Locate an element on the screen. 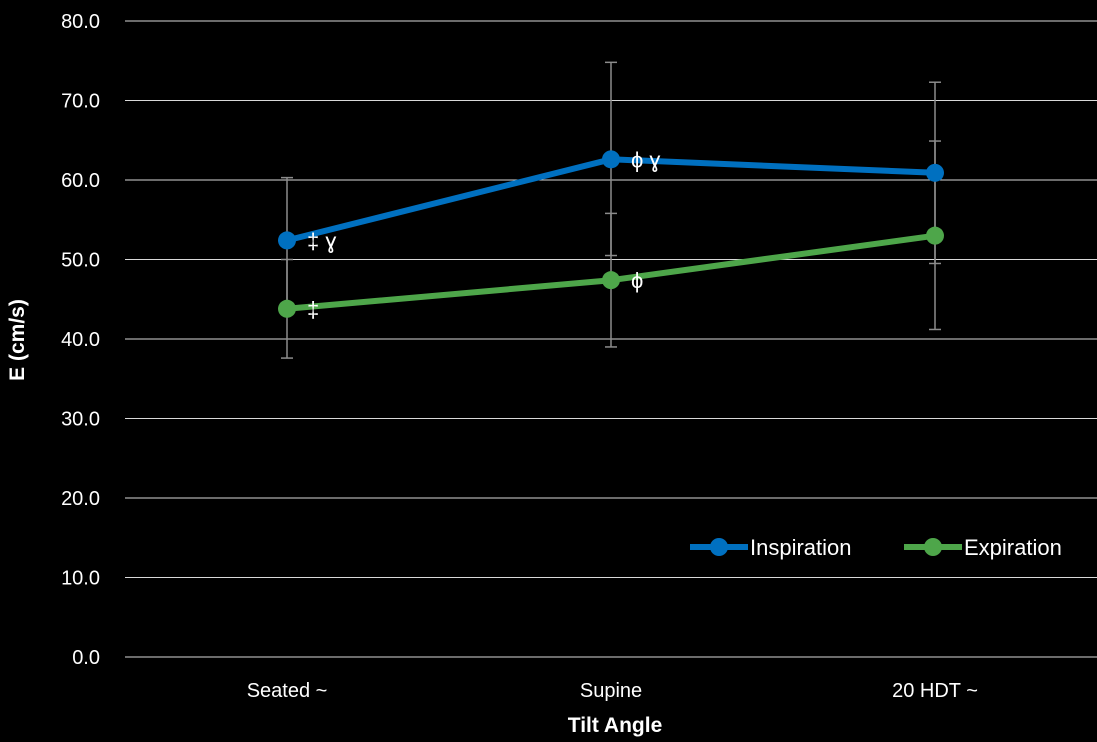 The image size is (1097, 742). y-tick-label: 60.0 is located at coordinates (80, 181).